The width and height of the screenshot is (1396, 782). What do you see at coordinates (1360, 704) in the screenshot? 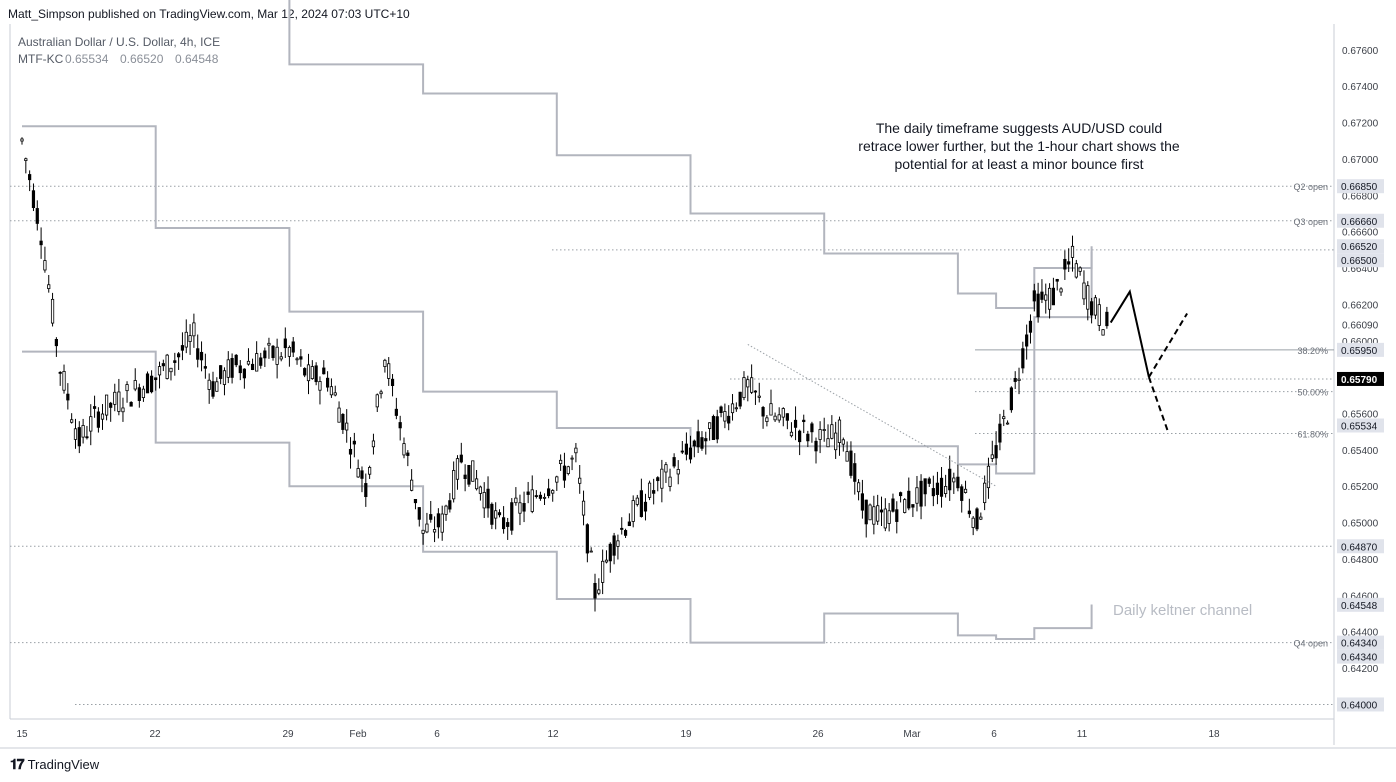
I see `price-label: 0.64000` at bounding box center [1360, 704].